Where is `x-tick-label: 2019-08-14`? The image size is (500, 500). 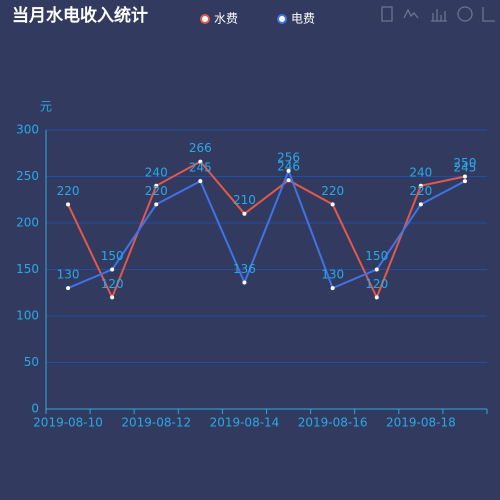 x-tick-label: 2019-08-14 is located at coordinates (245, 423).